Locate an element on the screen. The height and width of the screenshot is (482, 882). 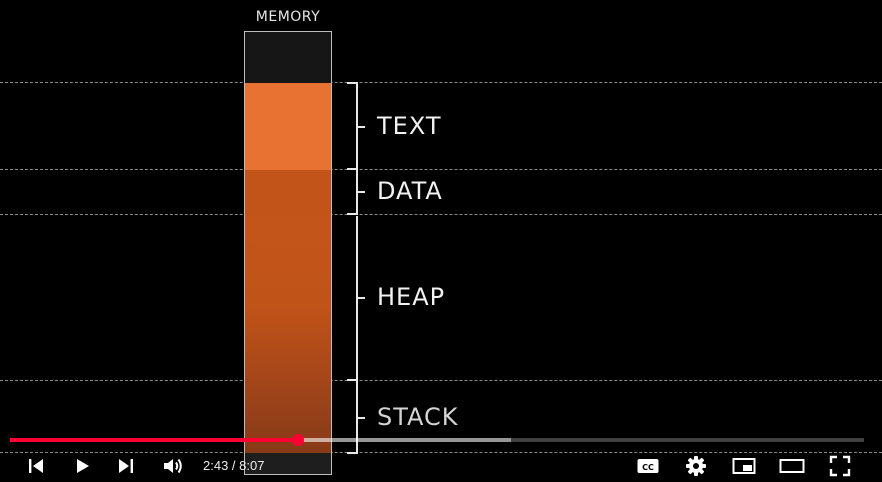
progress-bar is located at coordinates (437, 440).